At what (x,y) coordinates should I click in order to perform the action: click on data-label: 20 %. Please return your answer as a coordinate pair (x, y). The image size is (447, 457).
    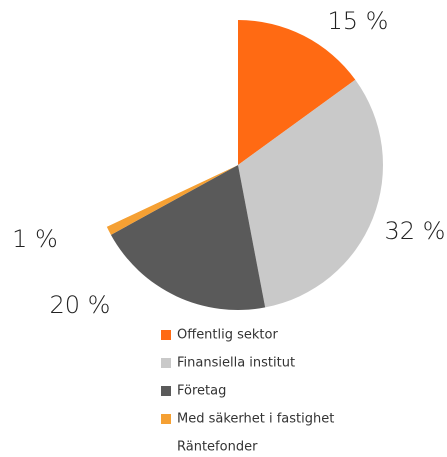
    Looking at the image, I should click on (80, 305).